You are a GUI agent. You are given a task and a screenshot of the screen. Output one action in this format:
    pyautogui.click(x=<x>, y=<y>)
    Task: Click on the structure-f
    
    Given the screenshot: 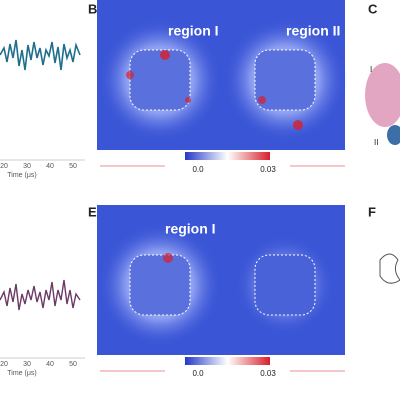 What is the action you would take?
    pyautogui.click(x=389, y=268)
    